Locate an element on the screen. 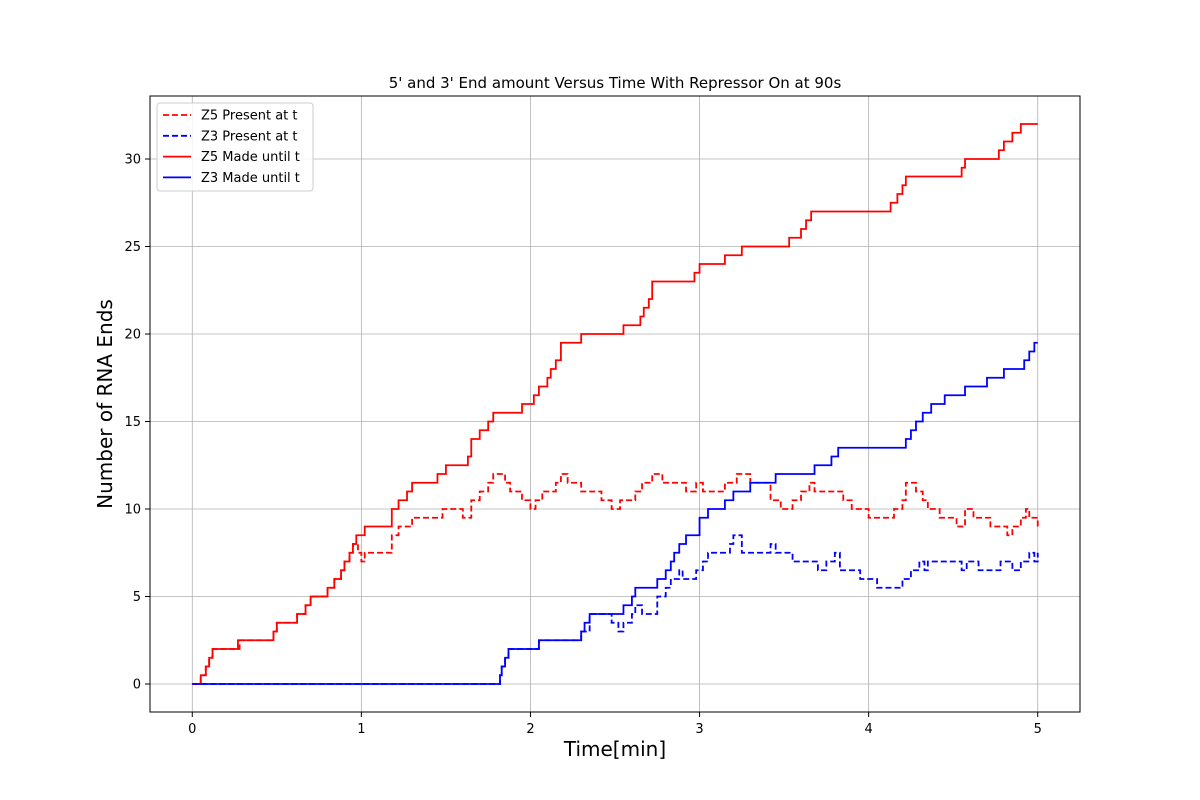 The height and width of the screenshot is (800, 1200). legend-box is located at coordinates (235, 147).